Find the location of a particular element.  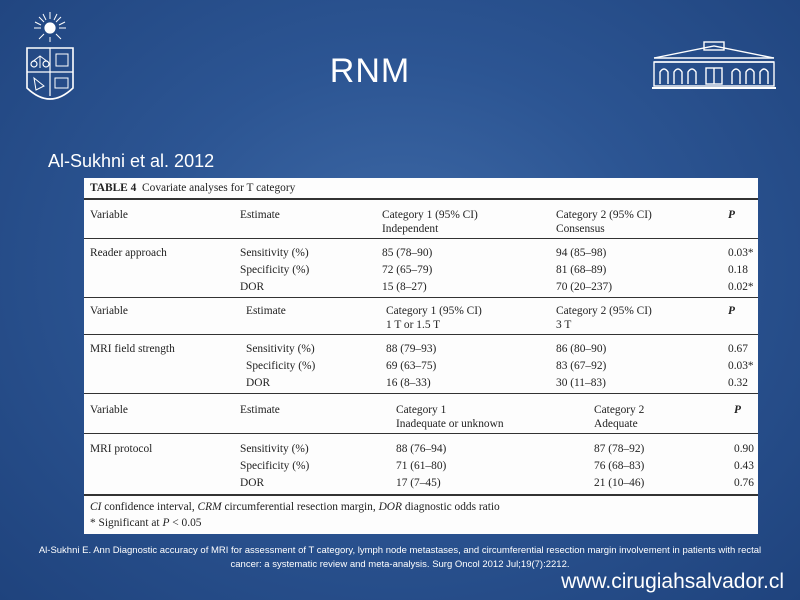

significance-note: * Significant at P < 0.05 is located at coordinates (146, 523).